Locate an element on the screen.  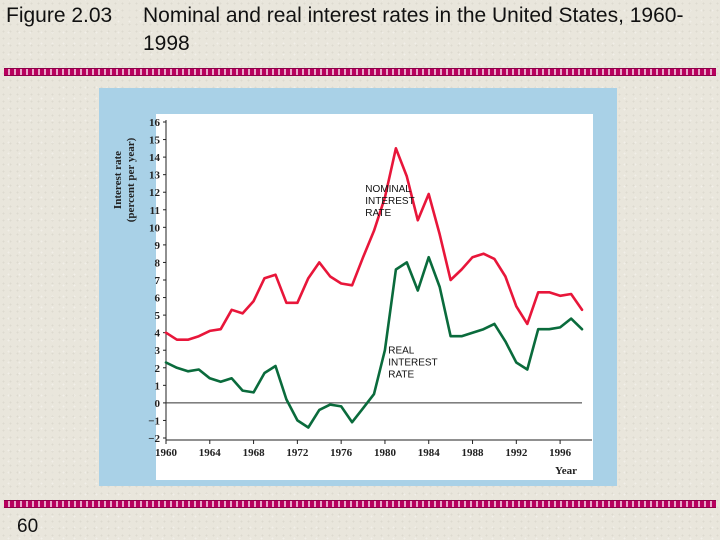
y-tick-label: 12 is located at coordinates (155, 193).